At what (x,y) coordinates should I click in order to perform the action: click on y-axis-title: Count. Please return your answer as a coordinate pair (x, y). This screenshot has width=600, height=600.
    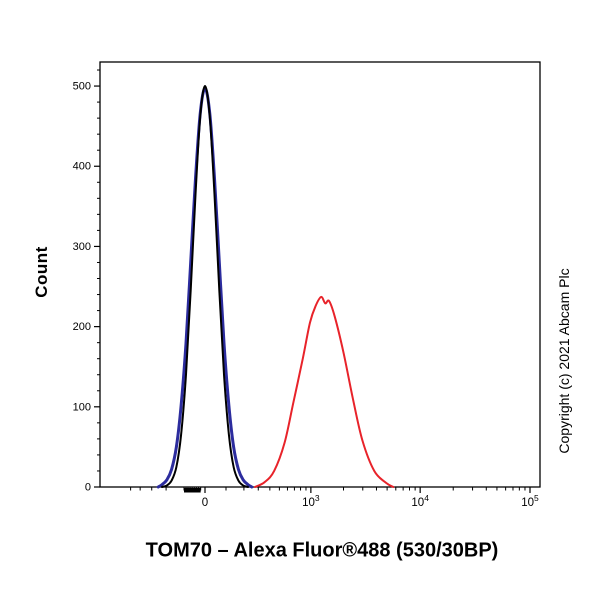
    Looking at the image, I should click on (41, 272).